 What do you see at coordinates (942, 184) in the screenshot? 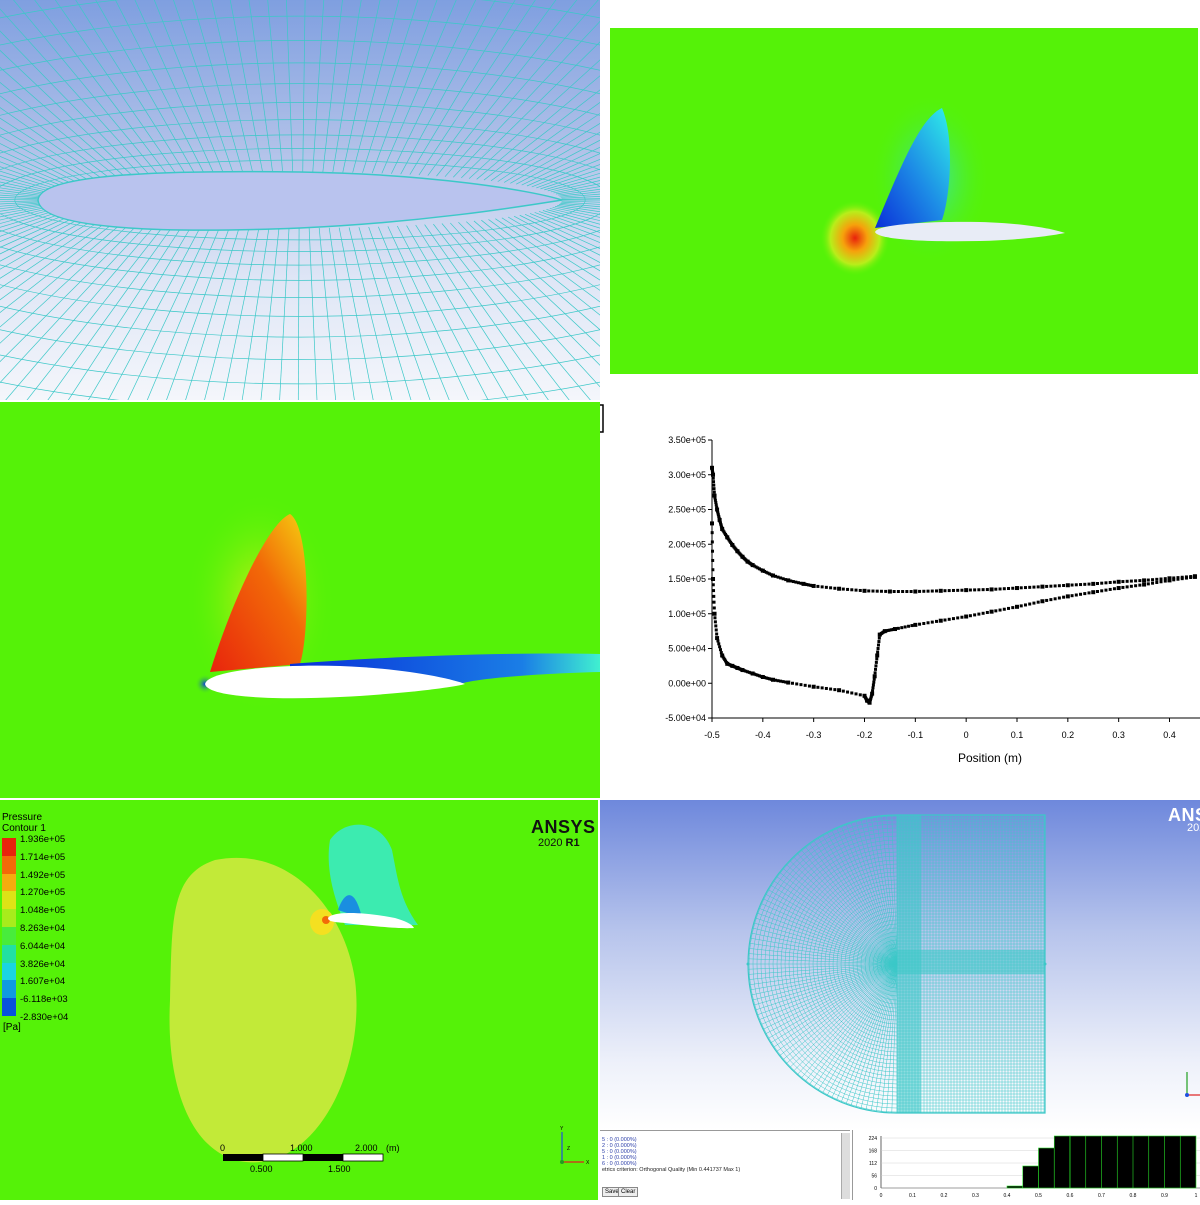
I see `contour-top-drawing` at bounding box center [942, 184].